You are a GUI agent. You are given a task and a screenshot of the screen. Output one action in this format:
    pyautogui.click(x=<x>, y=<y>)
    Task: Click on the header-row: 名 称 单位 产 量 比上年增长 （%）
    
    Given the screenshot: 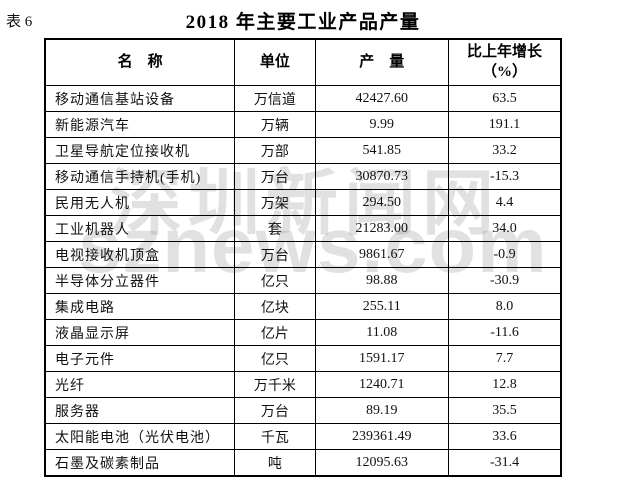 What is the action you would take?
    pyautogui.click(x=303, y=62)
    